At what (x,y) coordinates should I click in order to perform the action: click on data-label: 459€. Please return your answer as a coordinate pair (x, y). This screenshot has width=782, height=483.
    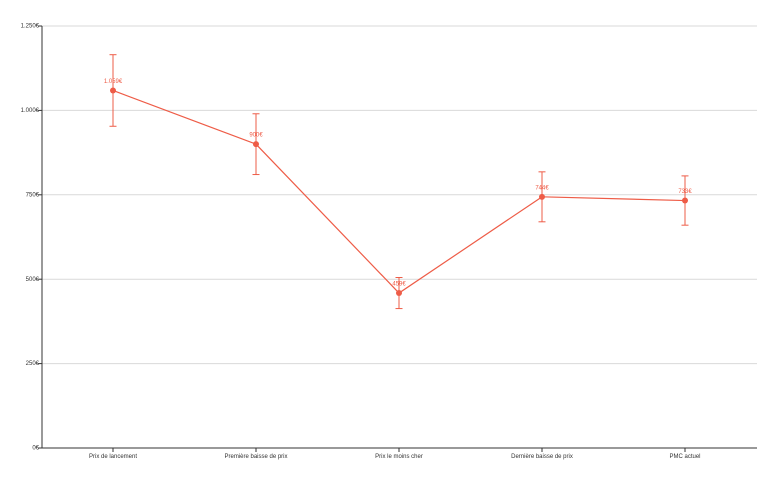
    Looking at the image, I should click on (399, 285).